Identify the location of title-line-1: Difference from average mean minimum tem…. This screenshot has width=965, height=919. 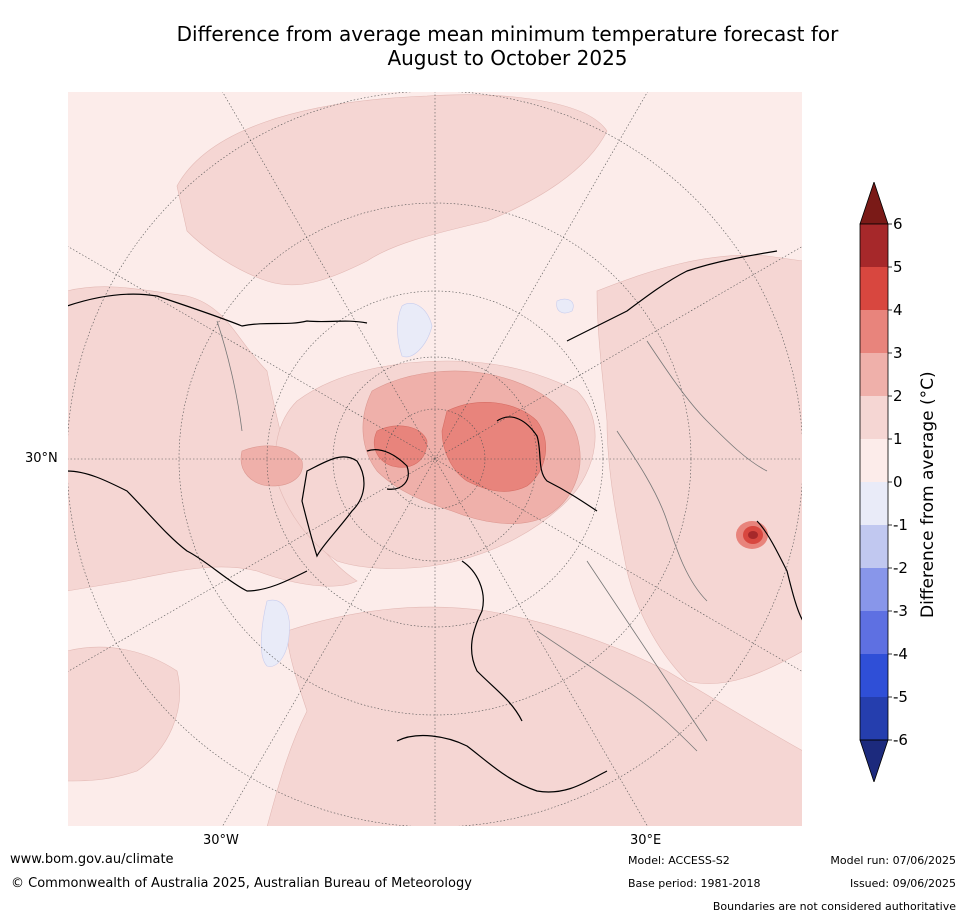
(507, 34).